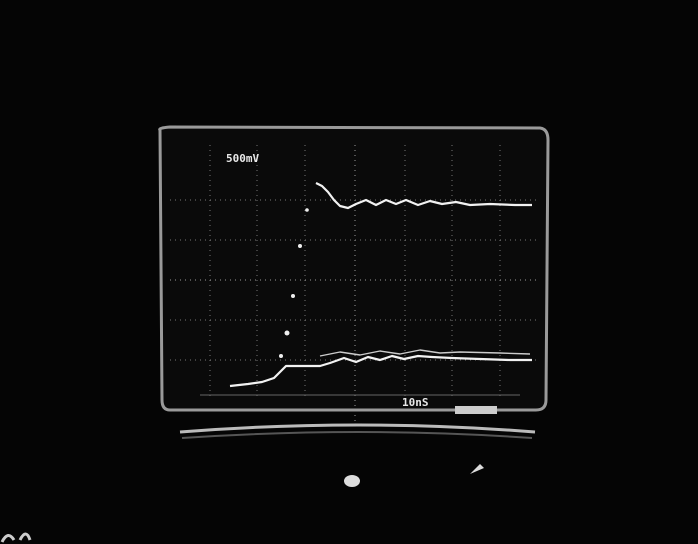  Describe the element at coordinates (380, 371) in the screenshot. I see `lower-trace` at that location.